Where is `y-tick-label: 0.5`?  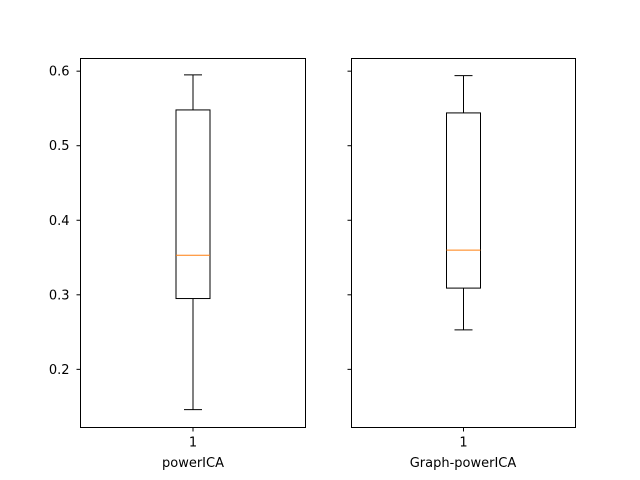
y-tick-label: 0.5 is located at coordinates (59, 146).